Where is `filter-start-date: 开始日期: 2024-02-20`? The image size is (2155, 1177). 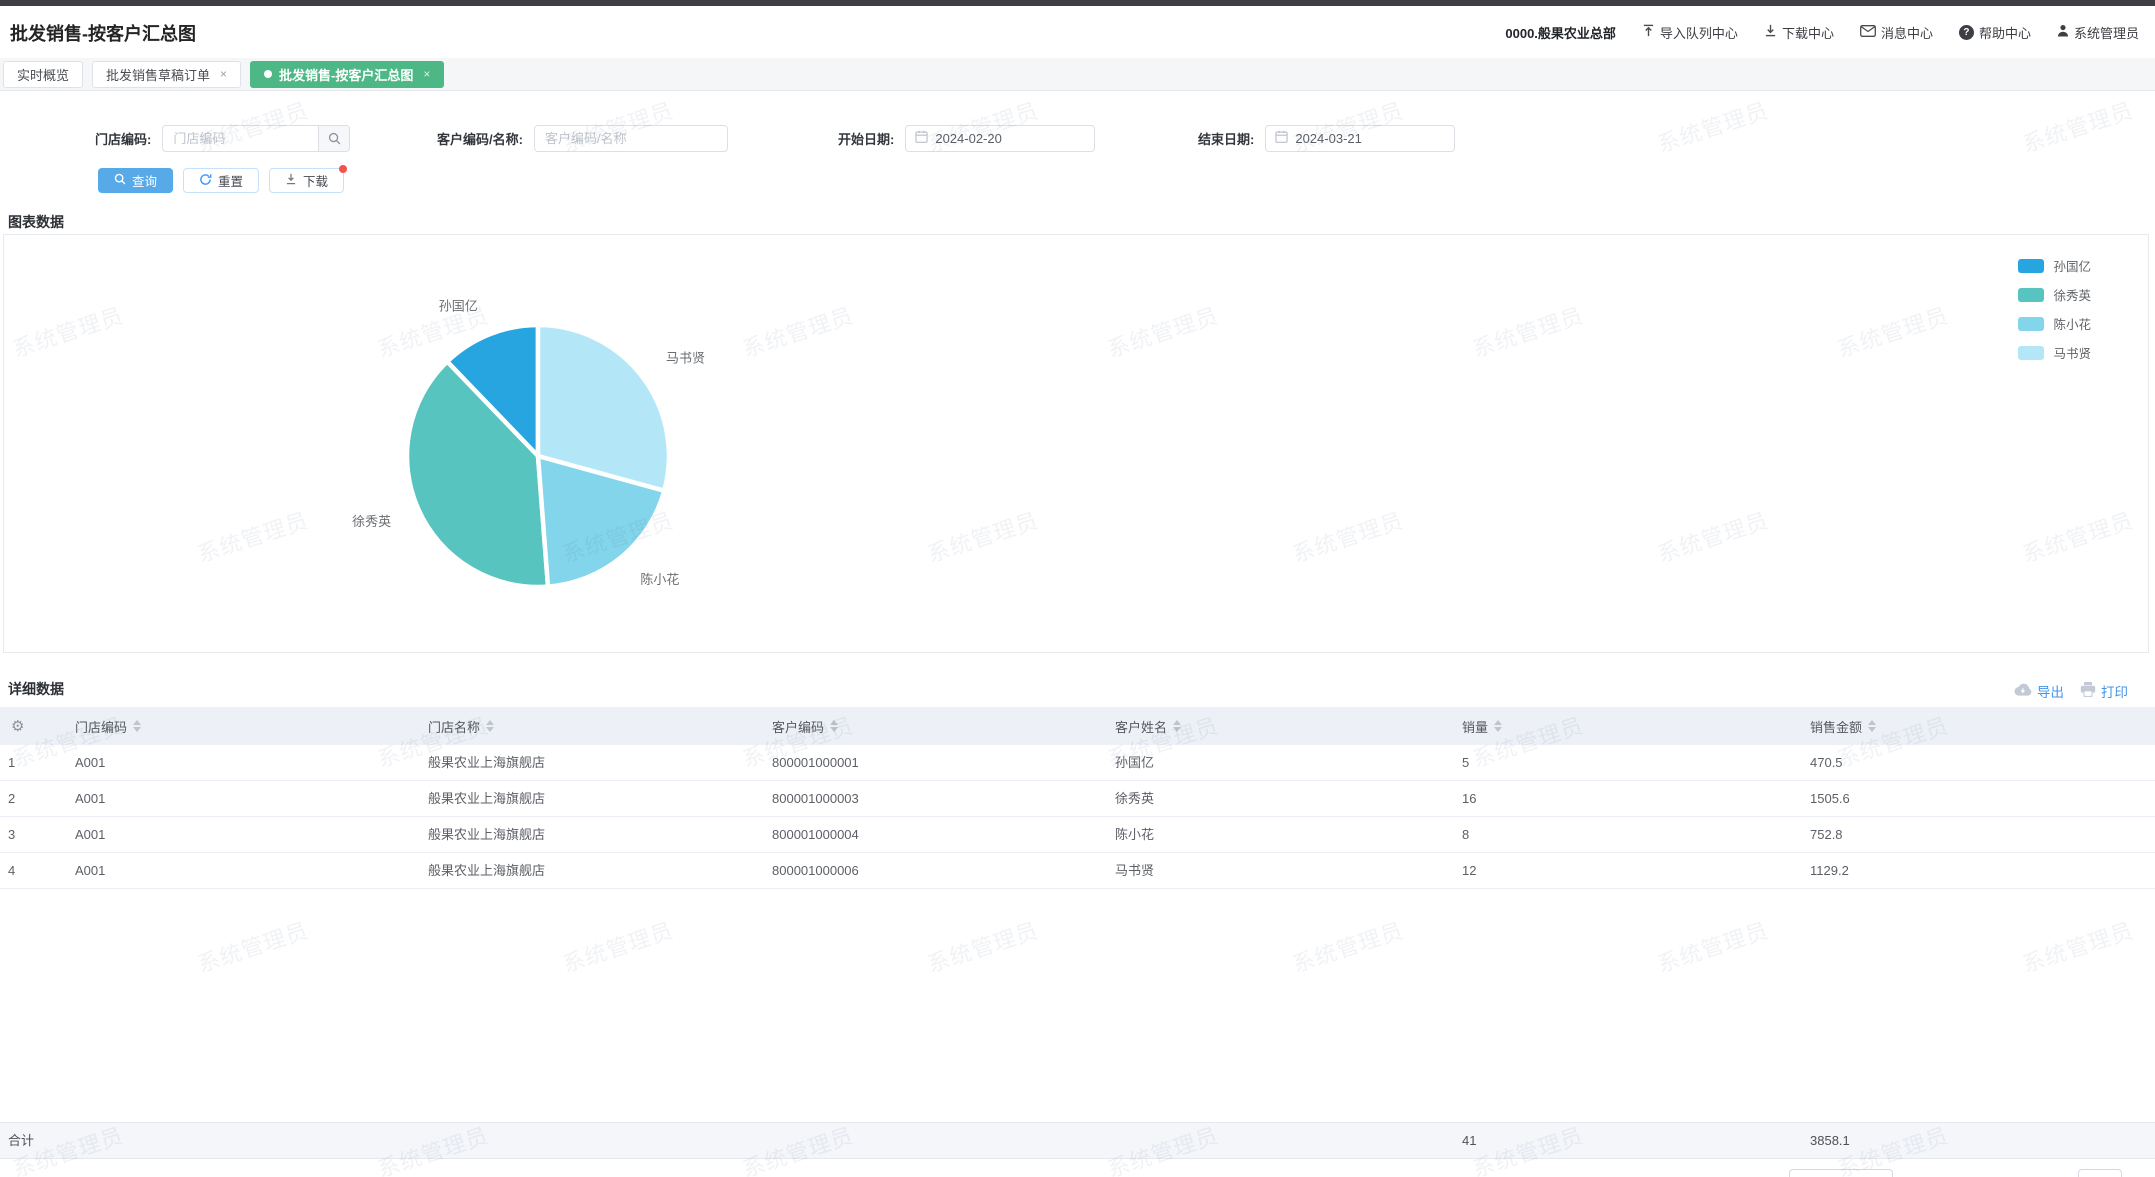 filter-start-date: 开始日期: 2024-02-20 is located at coordinates (967, 138).